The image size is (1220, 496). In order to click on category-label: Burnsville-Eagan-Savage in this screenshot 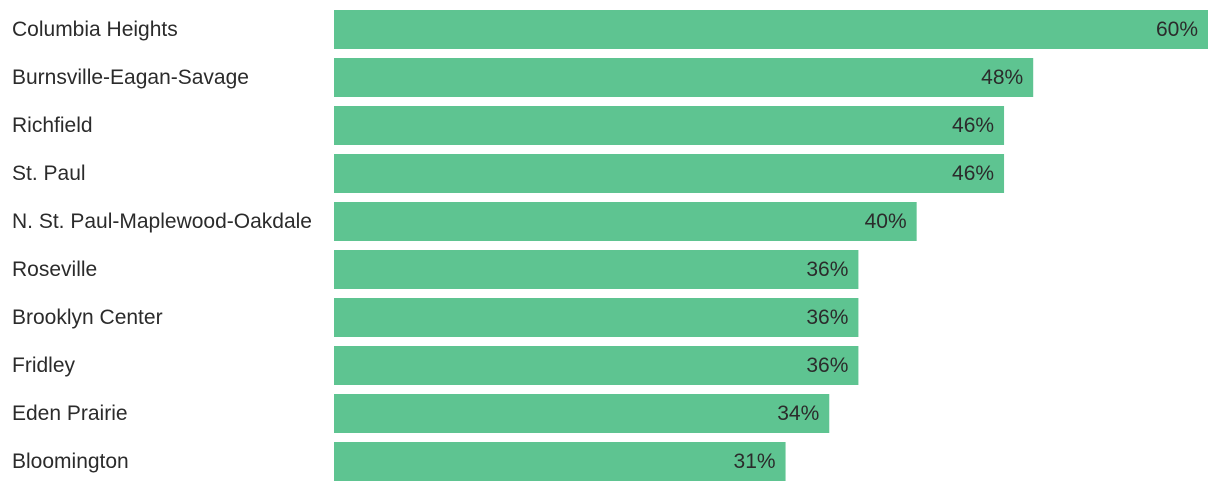, I will do `click(130, 77)`.